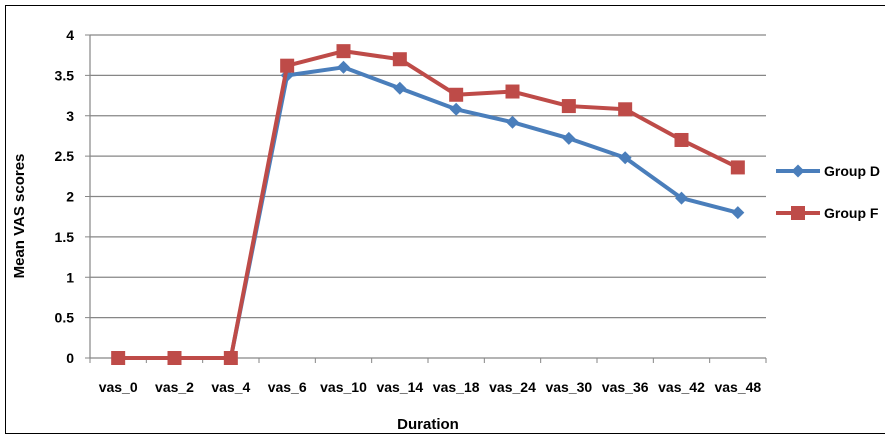 The height and width of the screenshot is (438, 885). I want to click on x-tick-label: vas_2, so click(174, 387).